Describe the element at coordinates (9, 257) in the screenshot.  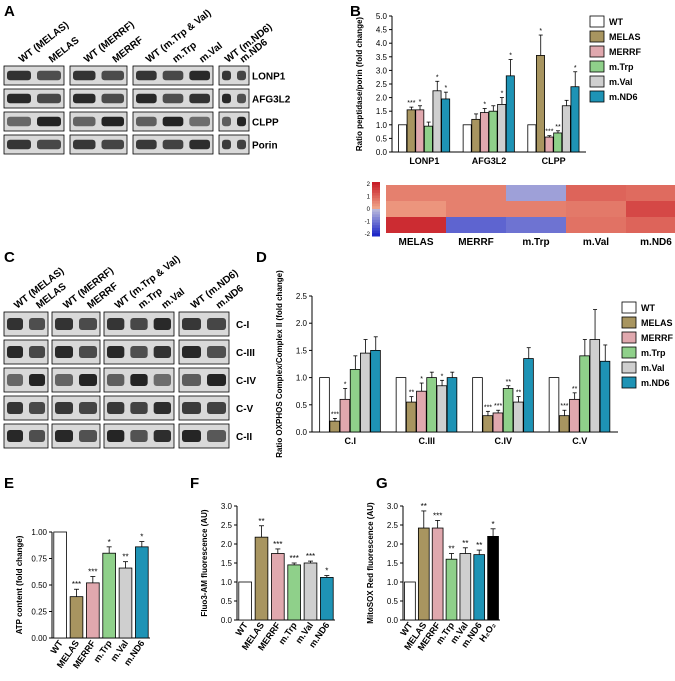
I see `panel-letter-c: C` at that location.